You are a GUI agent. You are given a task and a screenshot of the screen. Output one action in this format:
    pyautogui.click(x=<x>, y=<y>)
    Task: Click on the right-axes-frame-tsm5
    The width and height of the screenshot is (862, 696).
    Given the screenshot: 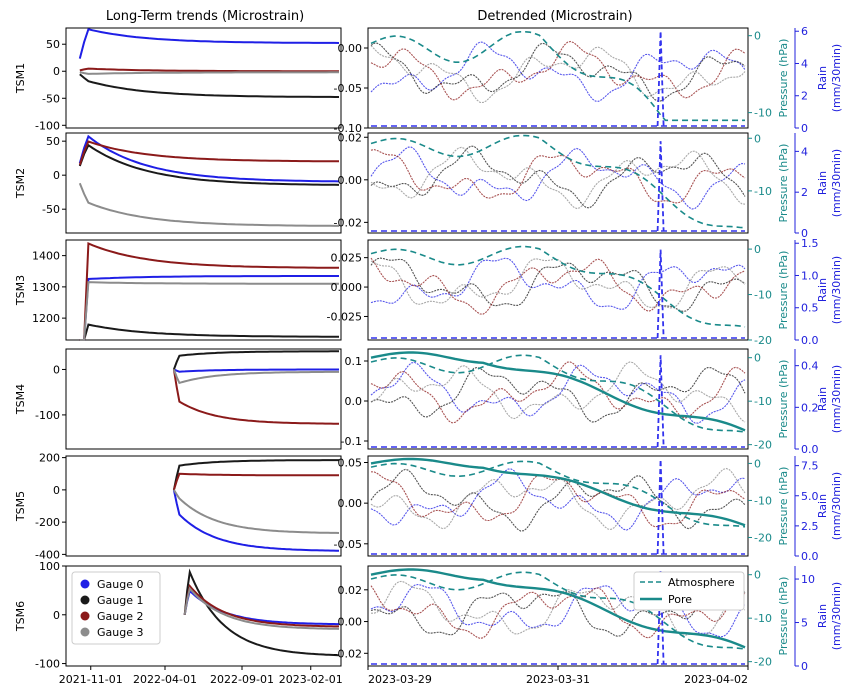 What is the action you would take?
    pyautogui.click(x=558, y=506)
    